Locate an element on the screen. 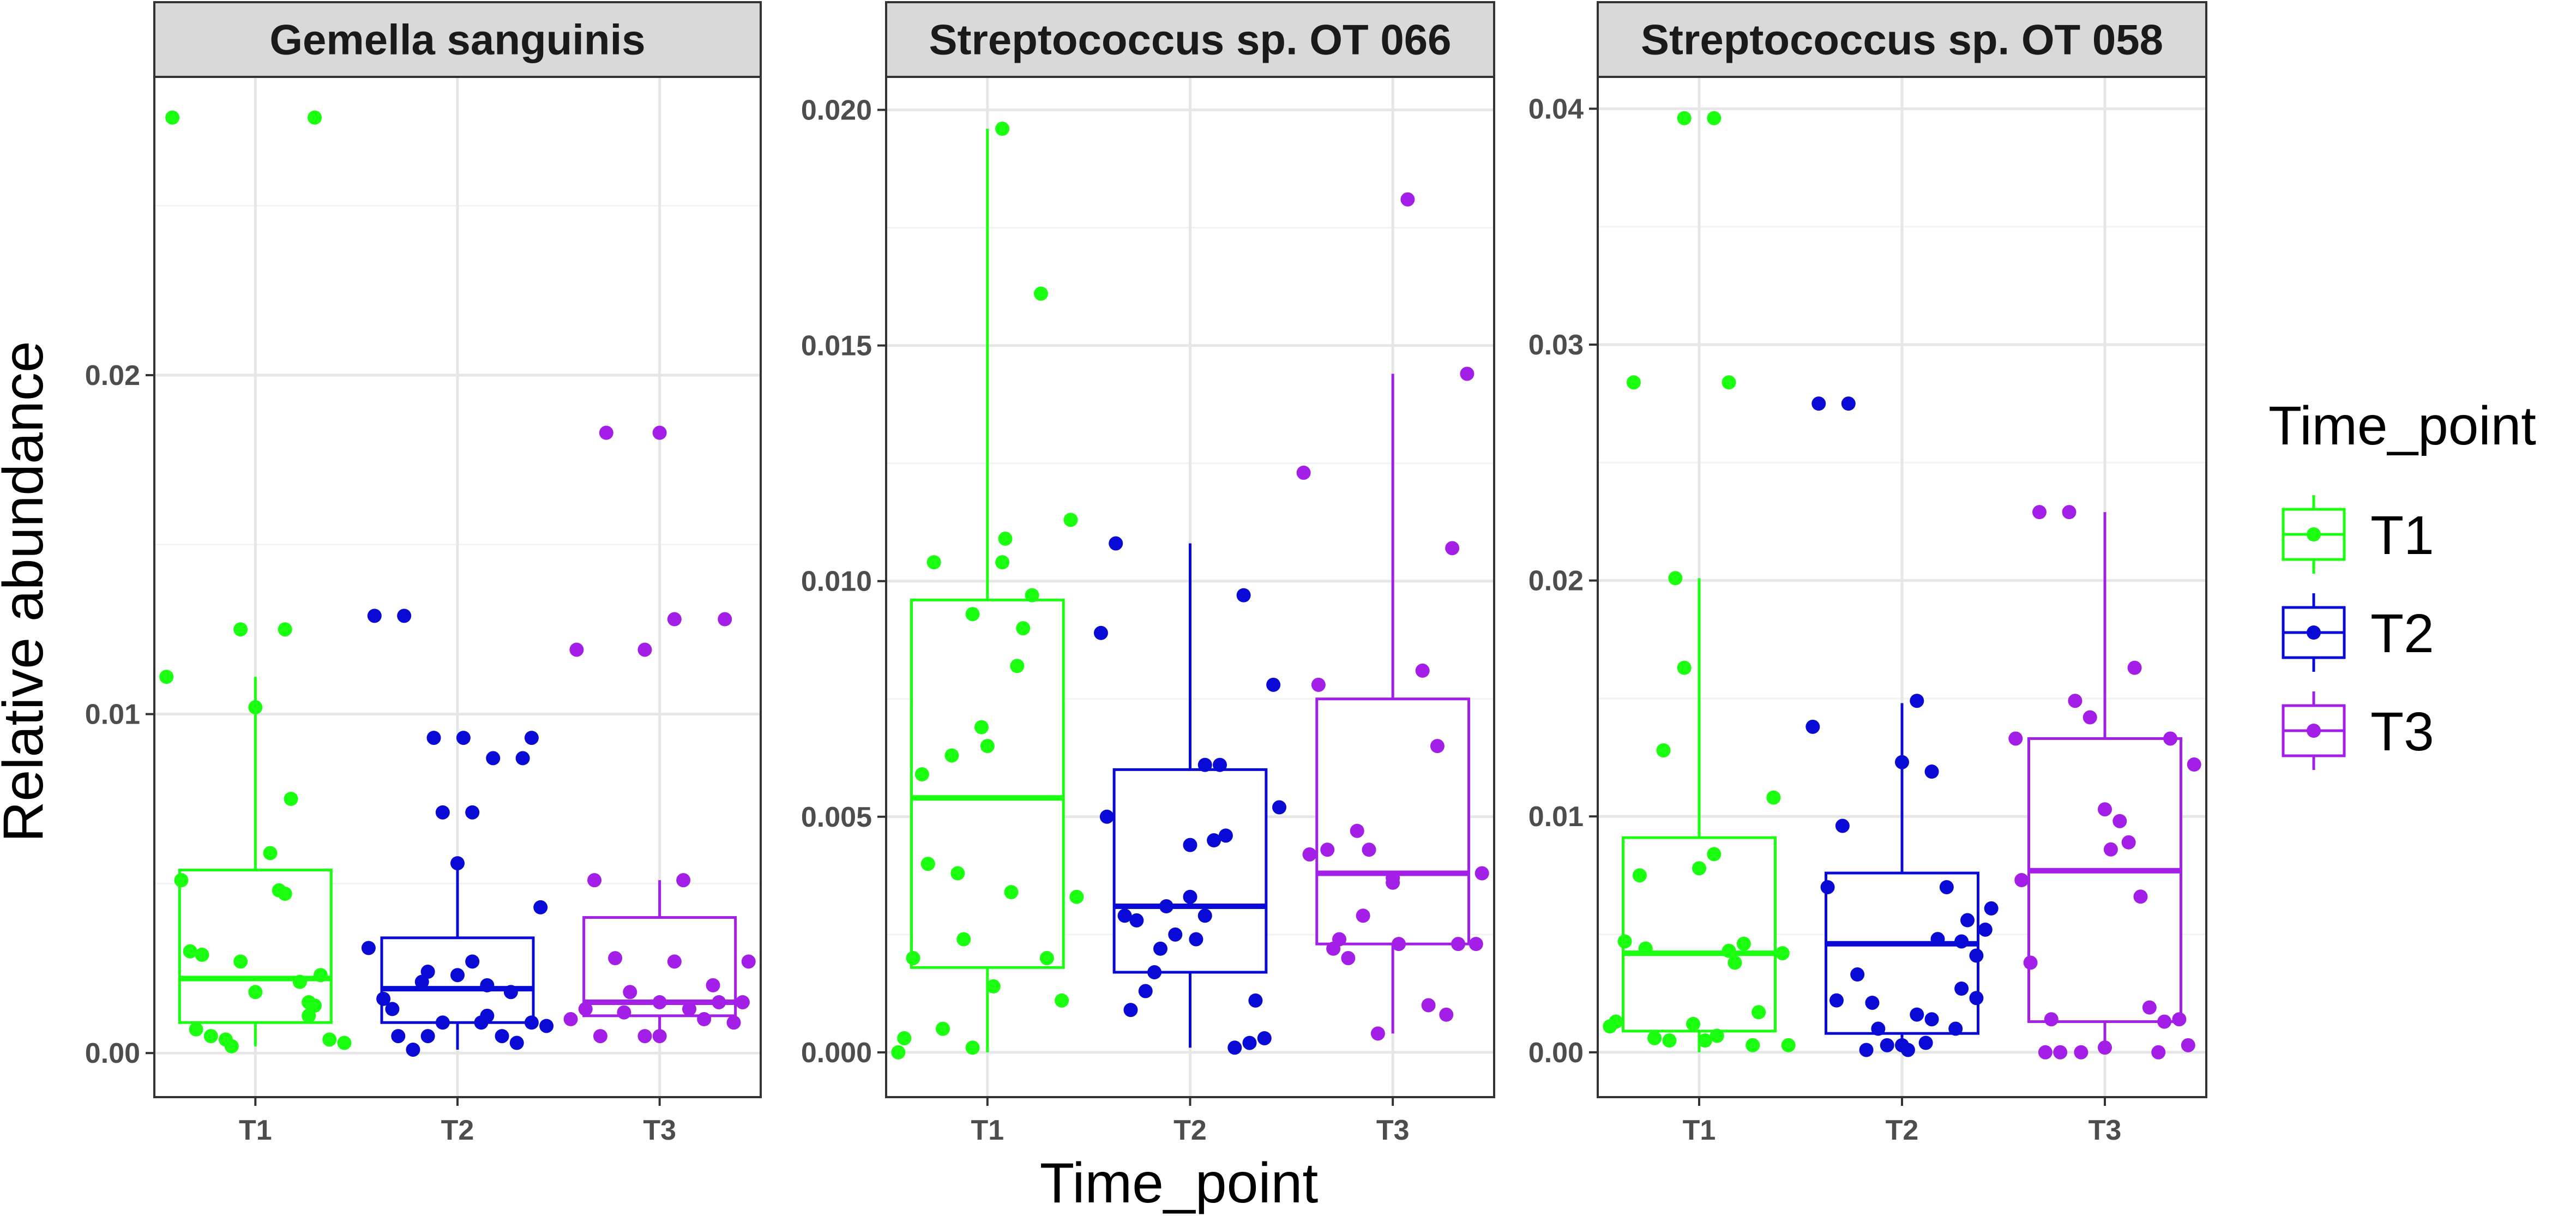 The width and height of the screenshot is (2576, 1216). box-t3 is located at coordinates (1393, 704).